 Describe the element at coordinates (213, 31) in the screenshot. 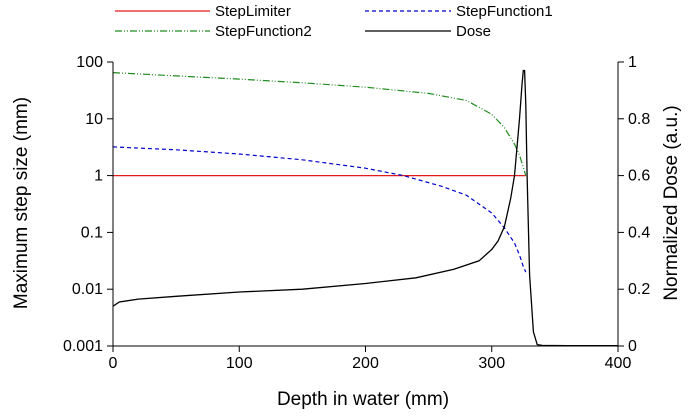

I see `legend-item-stepfunction2: StepFunction2` at that location.